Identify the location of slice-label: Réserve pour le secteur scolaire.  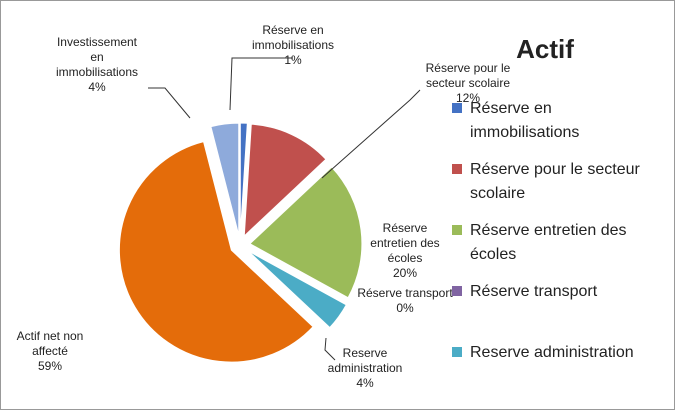
(468, 75).